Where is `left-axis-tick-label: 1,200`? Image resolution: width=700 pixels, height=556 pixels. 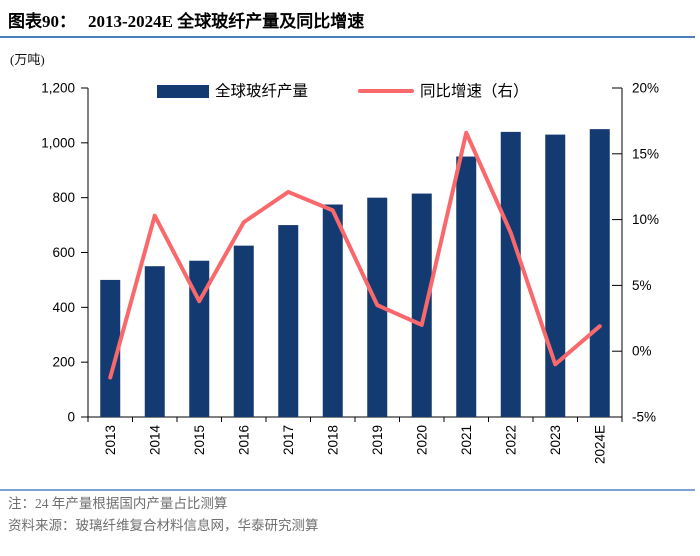
left-axis-tick-label: 1,200 is located at coordinates (58, 88).